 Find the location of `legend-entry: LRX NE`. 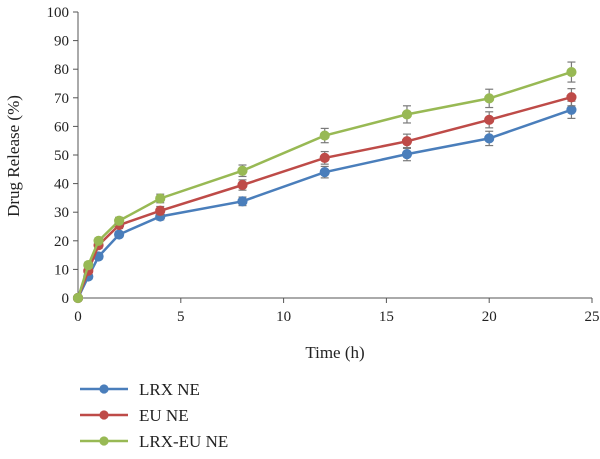

legend-entry: LRX NE is located at coordinates (140, 389).